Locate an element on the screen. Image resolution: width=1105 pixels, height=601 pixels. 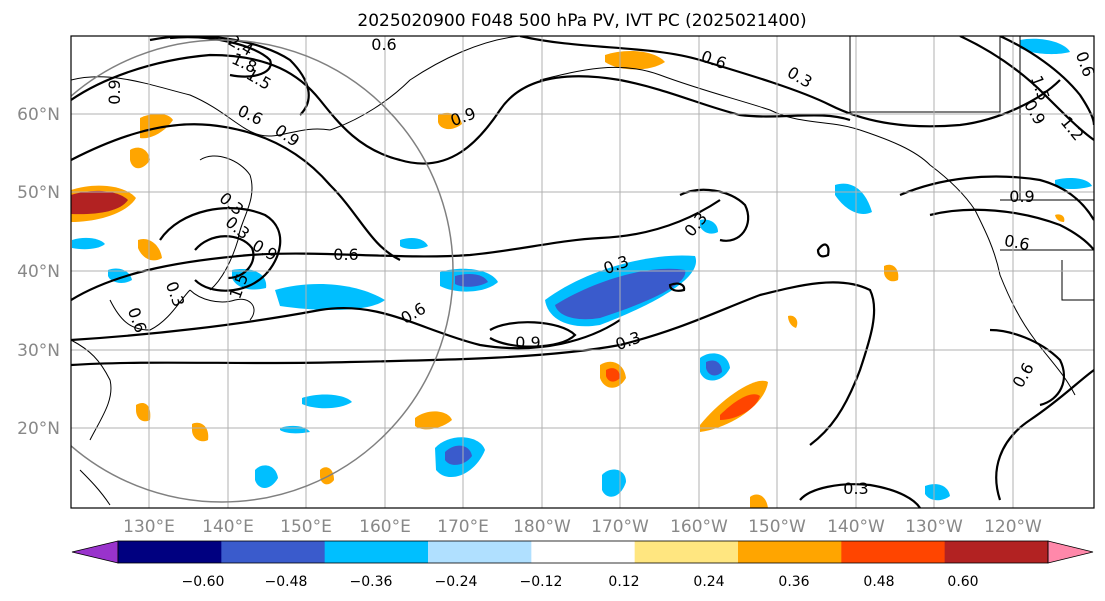
lon-label: 160°E is located at coordinates (385, 527).